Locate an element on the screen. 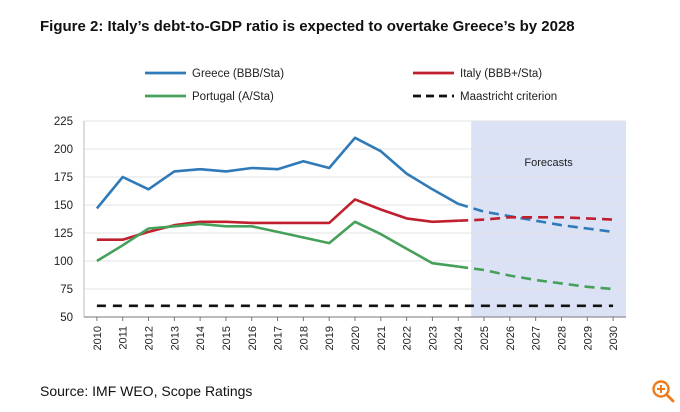 The height and width of the screenshot is (412, 680). legend-item: Greece (BBB/Sta) is located at coordinates (214, 74).